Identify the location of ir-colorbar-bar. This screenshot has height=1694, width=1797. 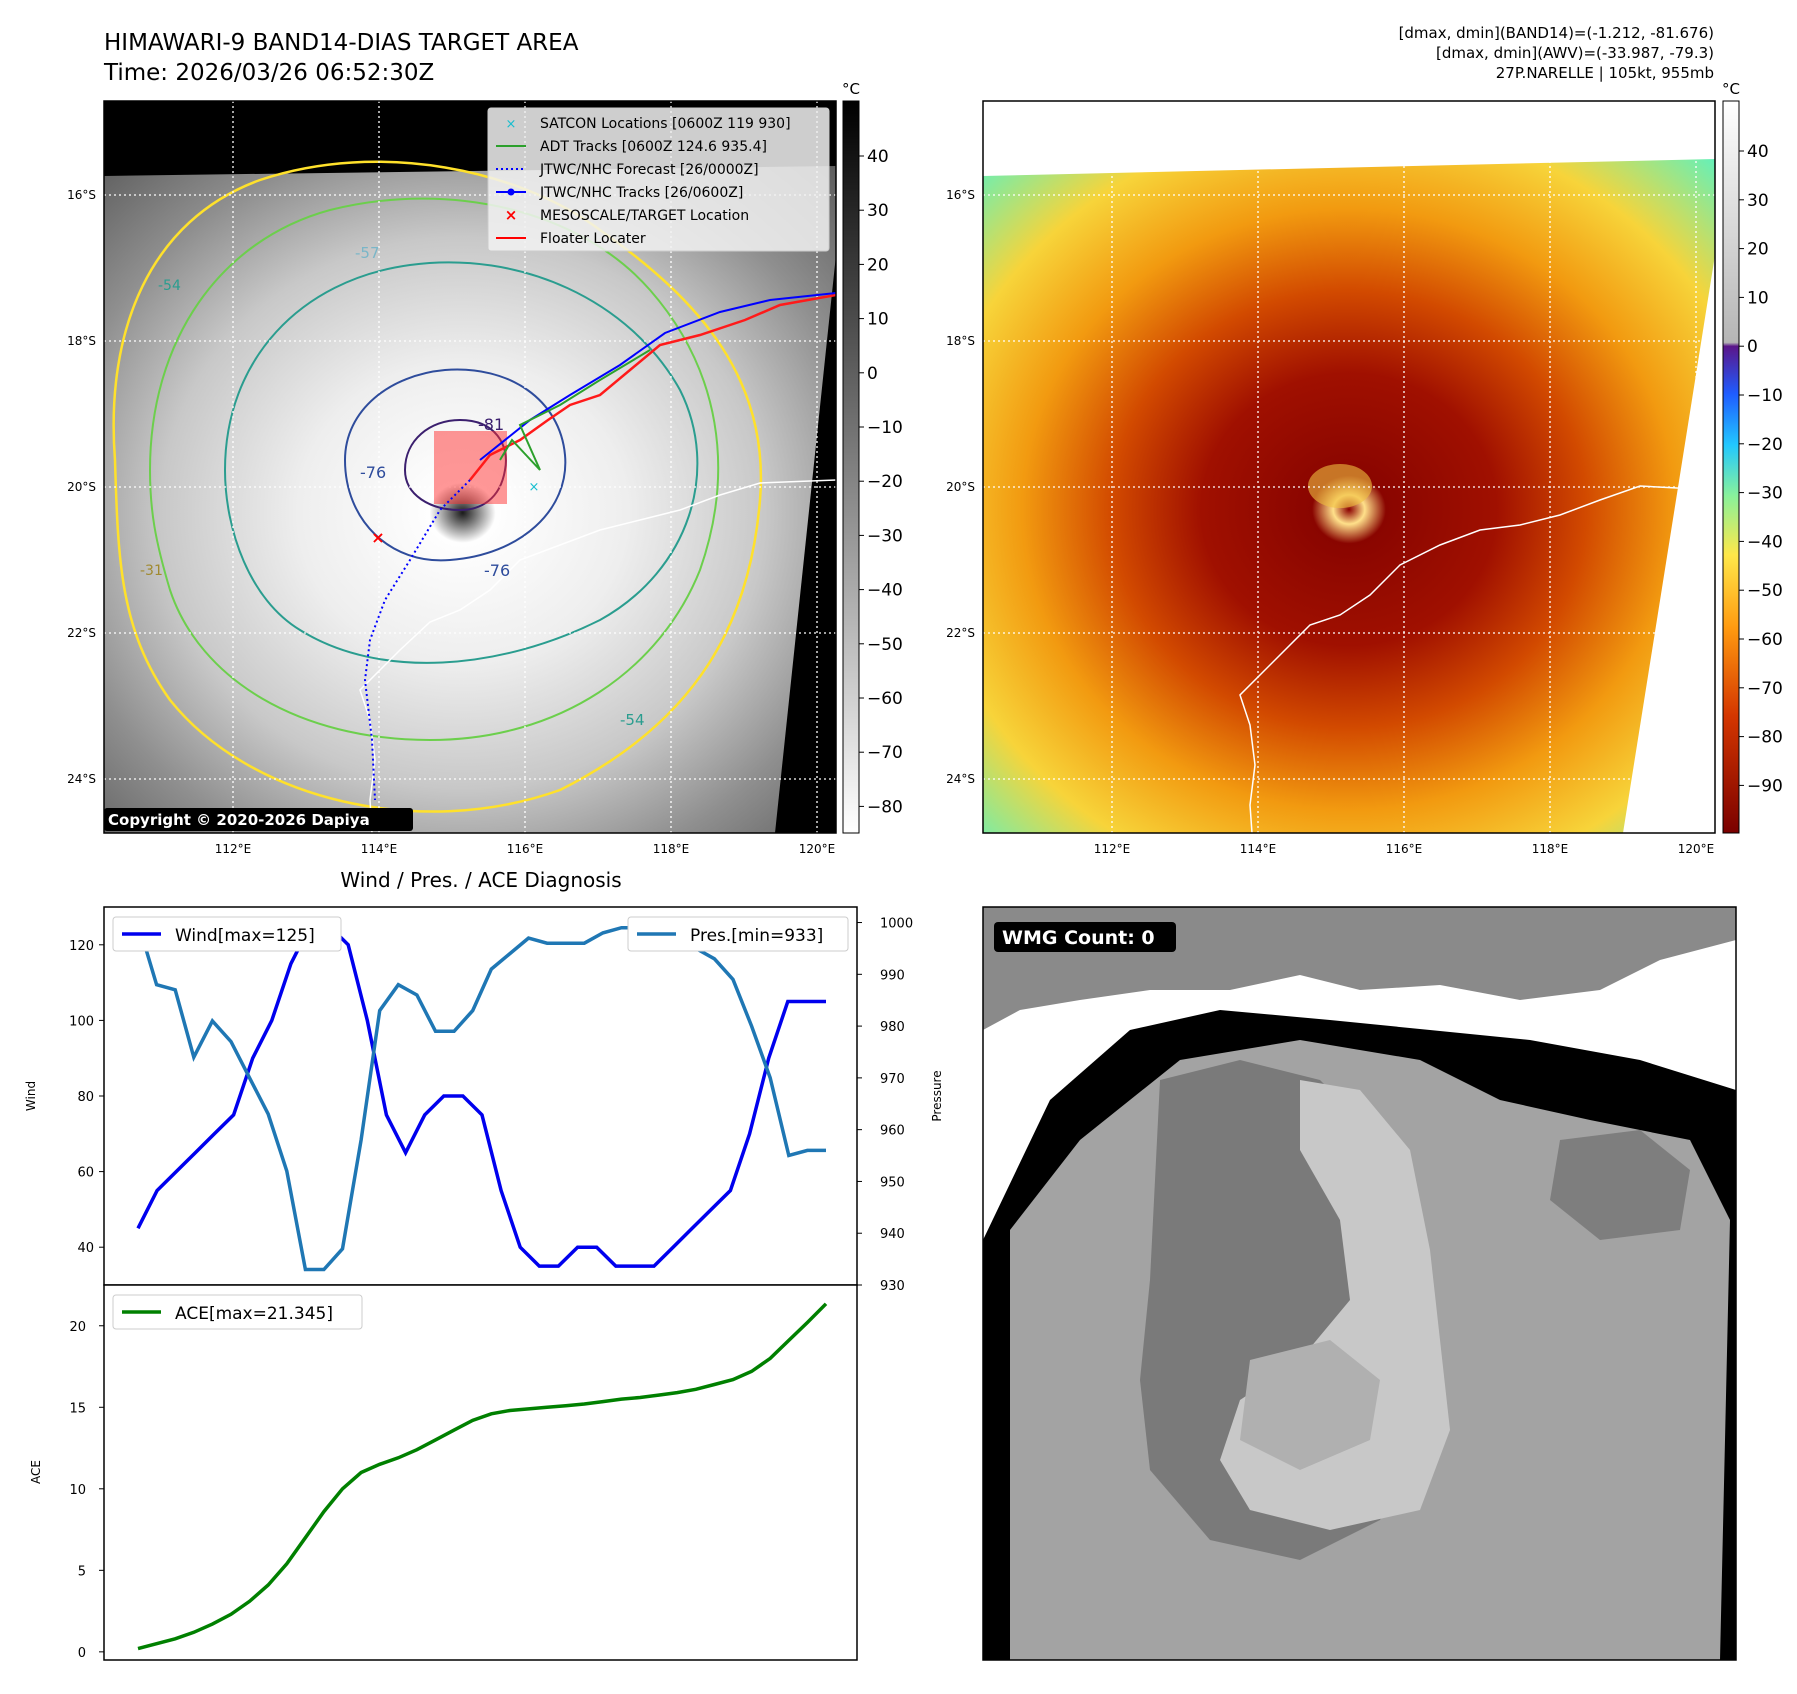
(851, 467).